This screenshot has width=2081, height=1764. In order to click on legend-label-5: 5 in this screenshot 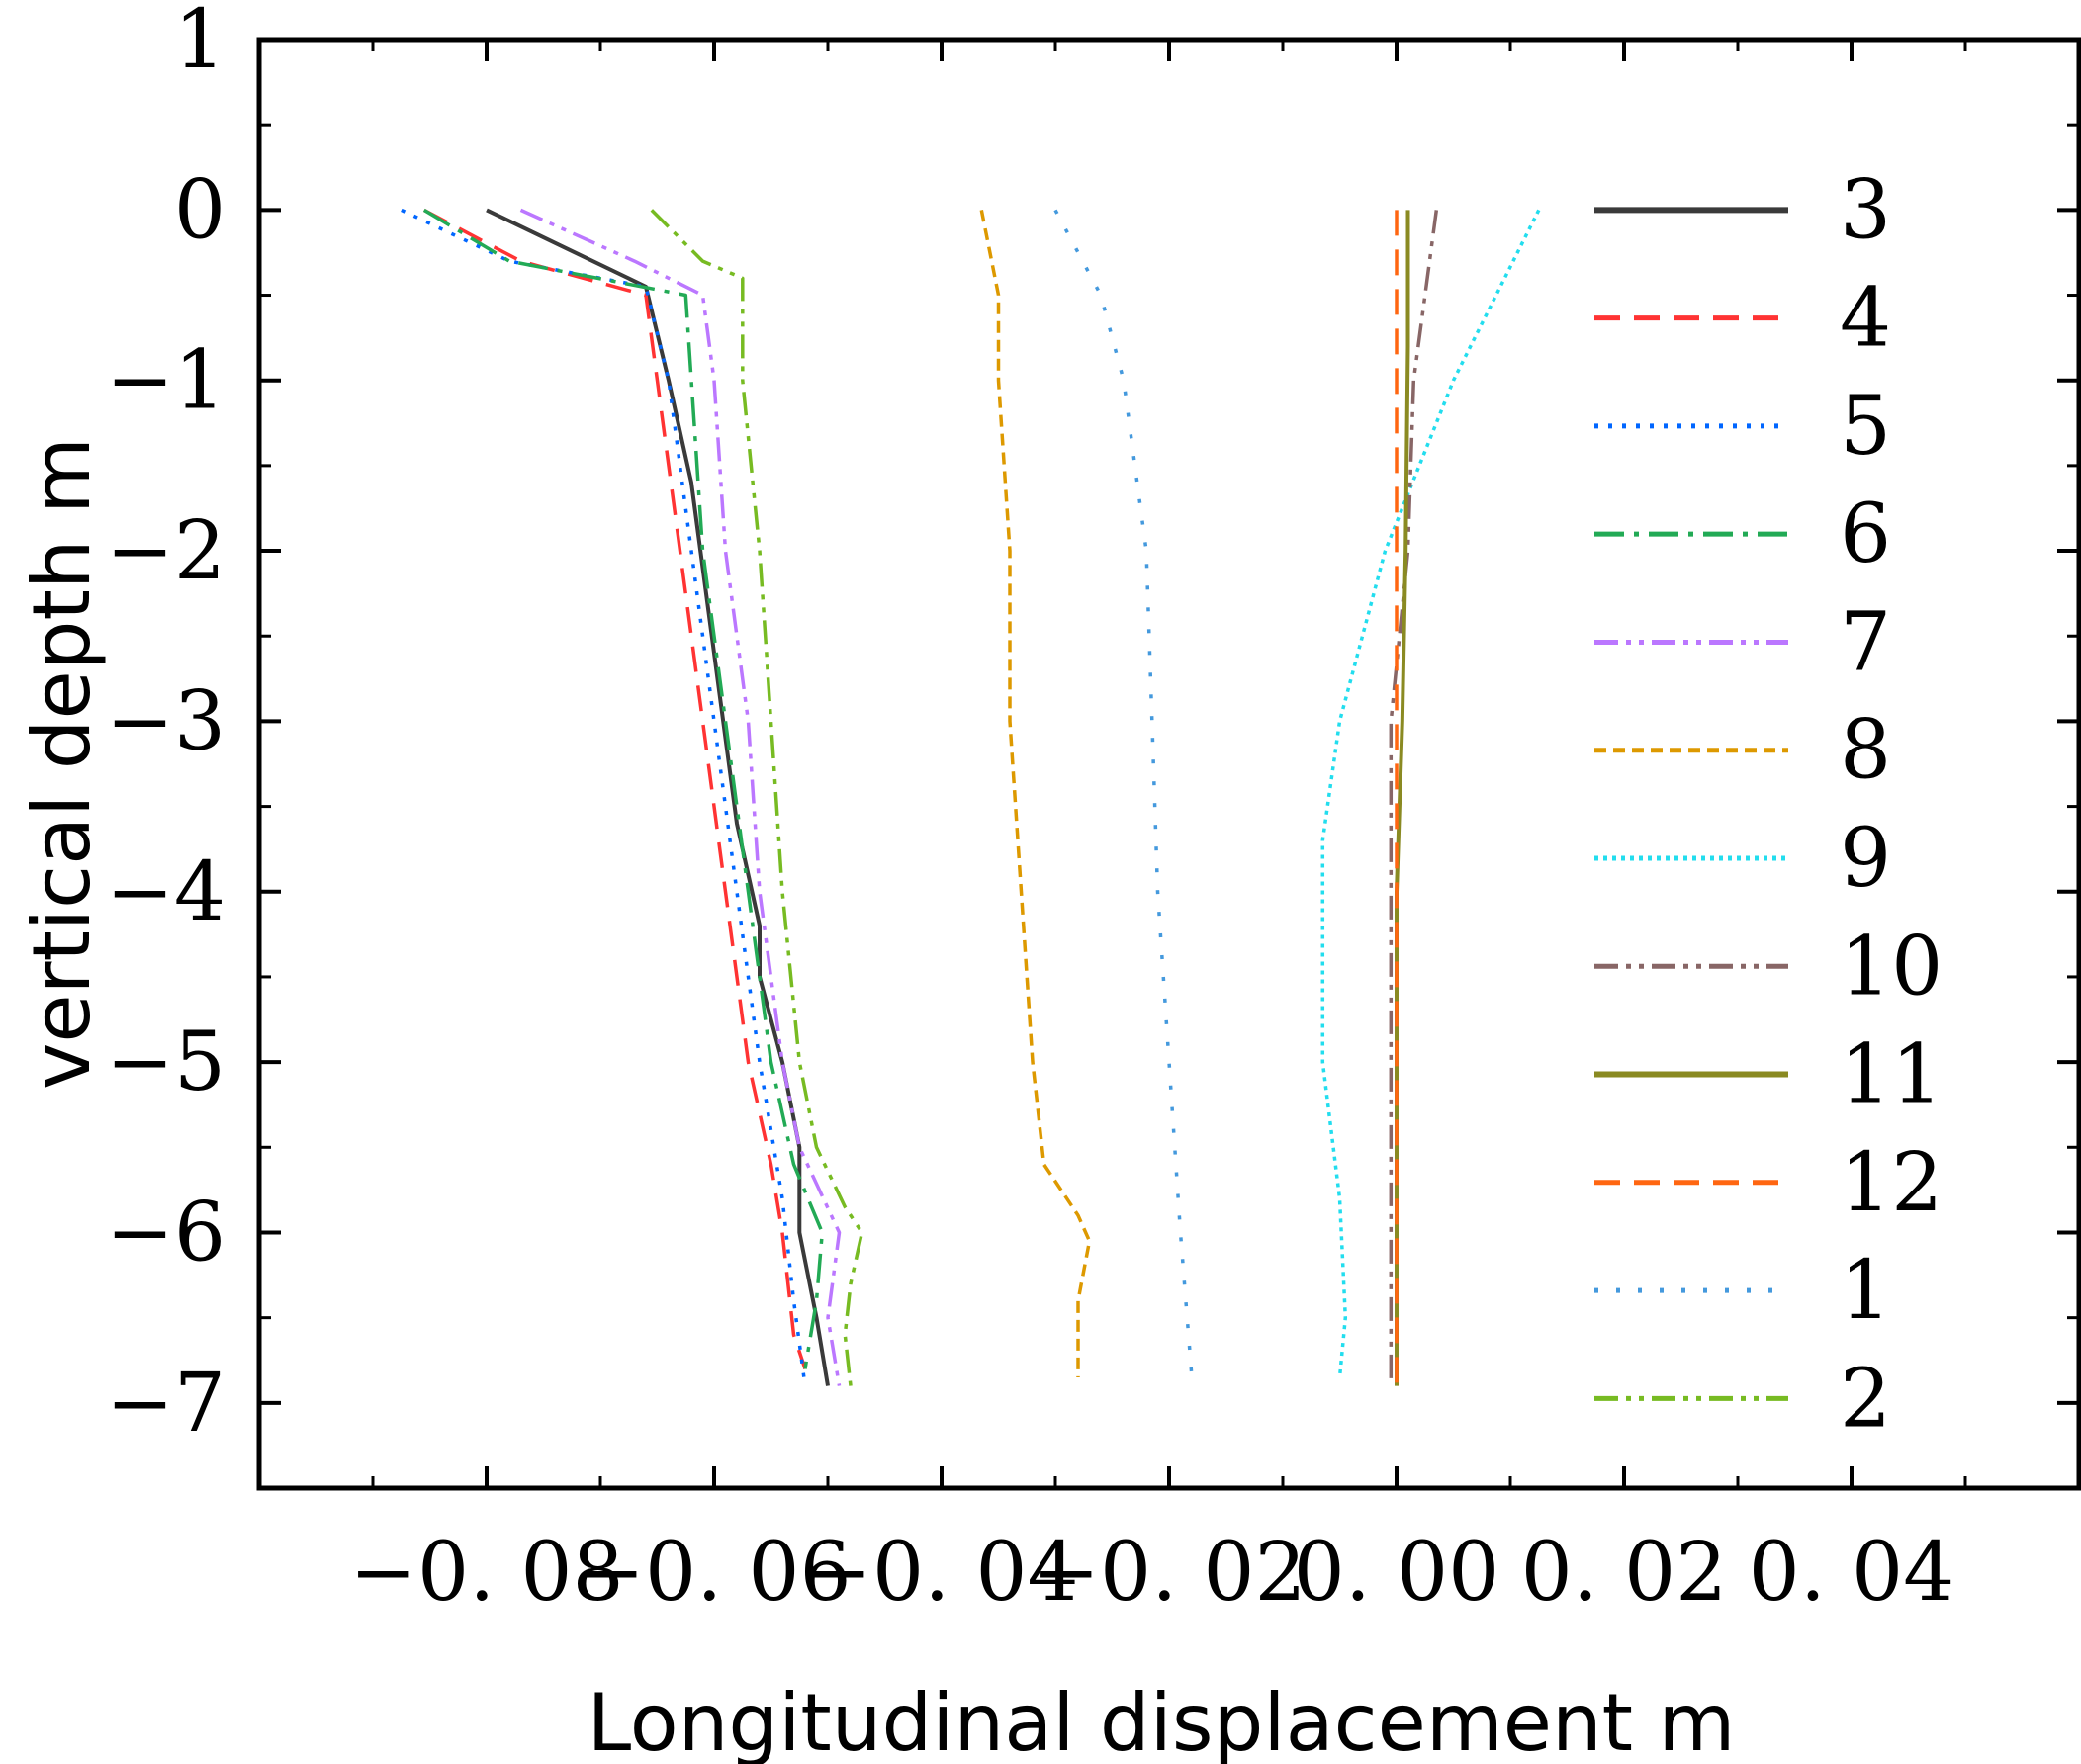, I will do `click(1865, 427)`.